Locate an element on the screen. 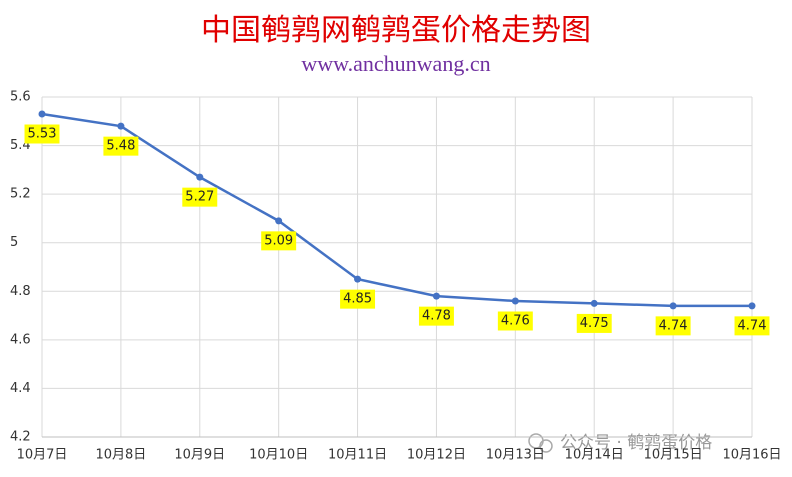  data-label-text: 5.53 is located at coordinates (42, 134).